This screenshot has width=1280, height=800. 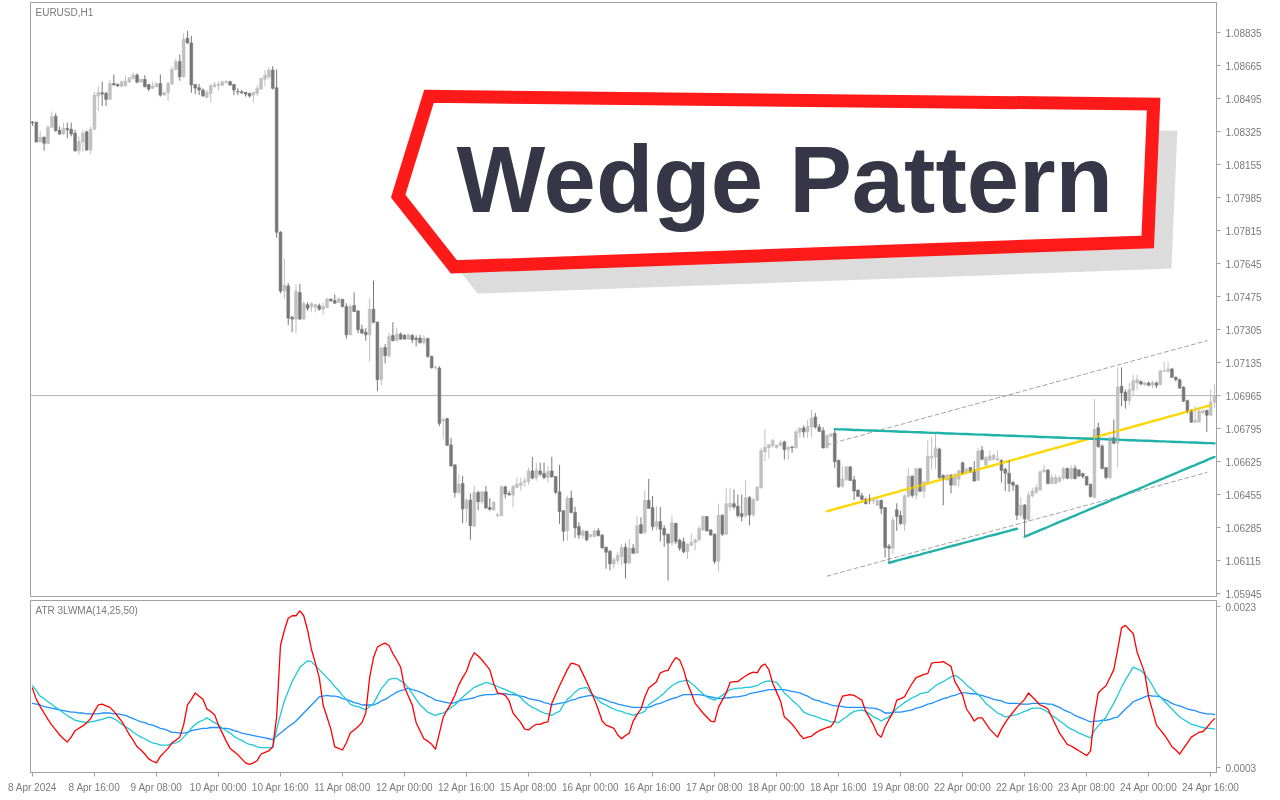 What do you see at coordinates (1244, 132) in the screenshot?
I see `y-tick-label: 1.08325` at bounding box center [1244, 132].